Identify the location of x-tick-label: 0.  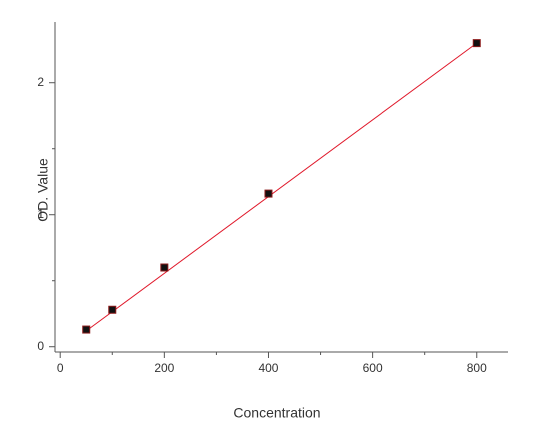
(60, 368).